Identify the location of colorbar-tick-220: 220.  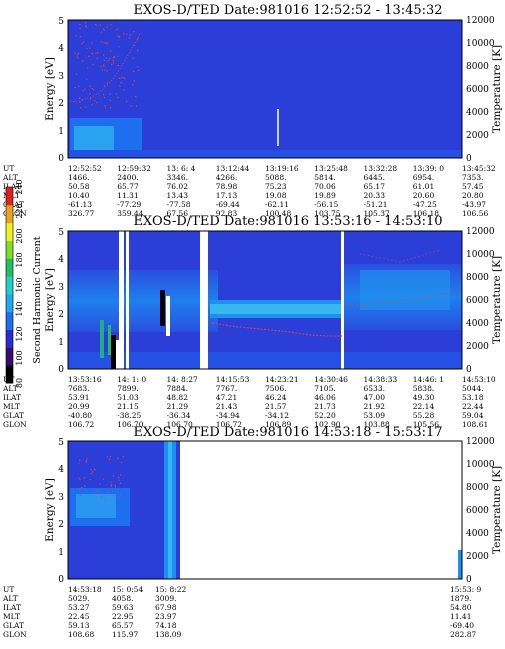
(19, 210).